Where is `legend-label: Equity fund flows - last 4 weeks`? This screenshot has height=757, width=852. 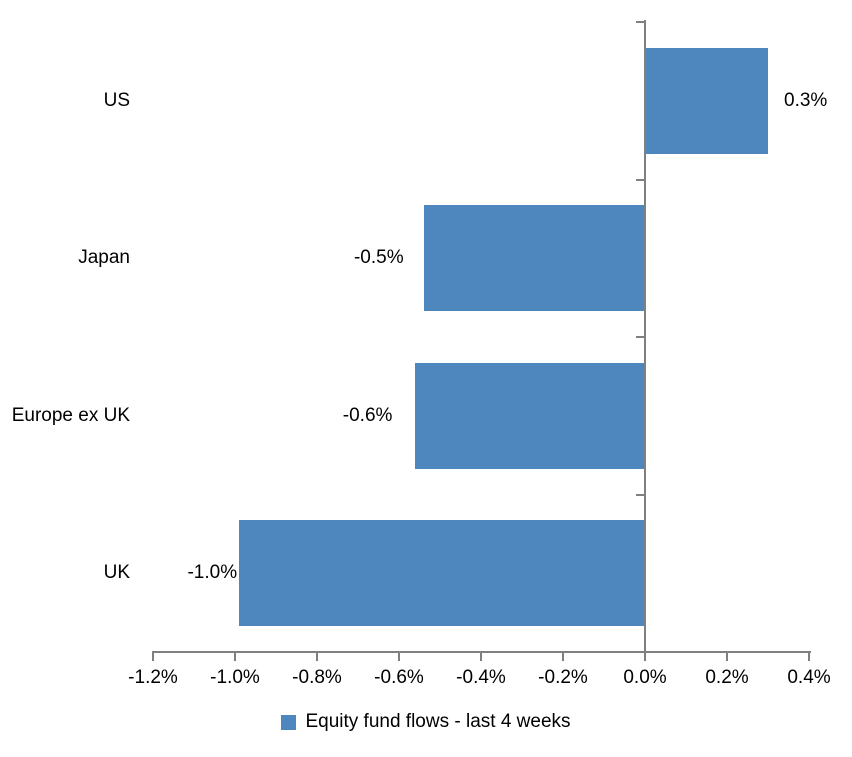 legend-label: Equity fund flows - last 4 weeks is located at coordinates (438, 721).